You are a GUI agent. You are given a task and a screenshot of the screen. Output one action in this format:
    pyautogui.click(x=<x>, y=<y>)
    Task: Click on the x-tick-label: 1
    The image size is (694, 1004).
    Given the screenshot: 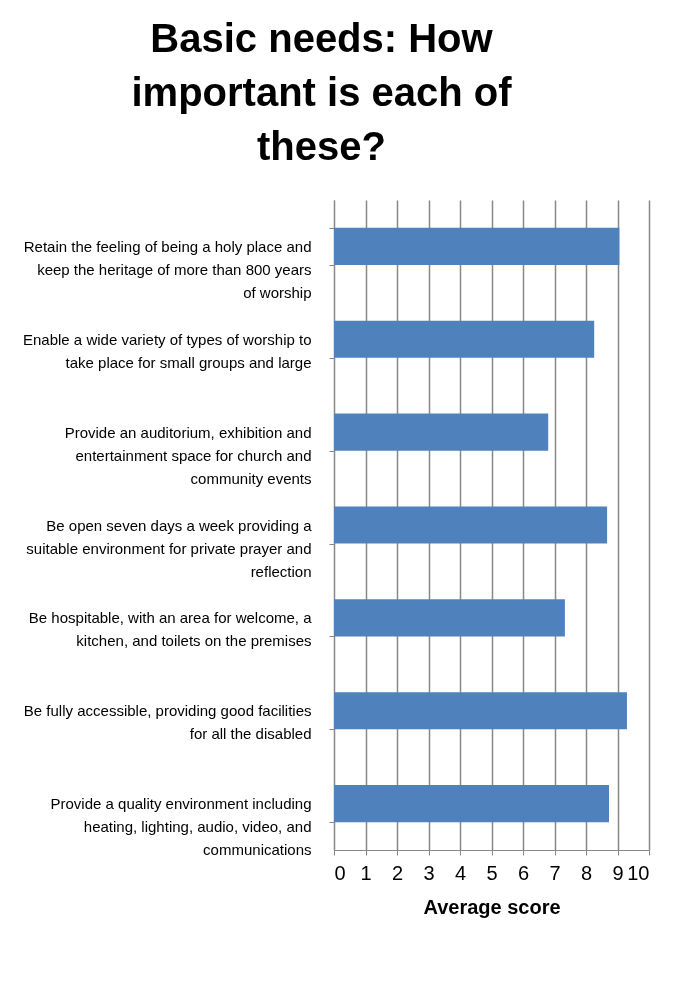 What is the action you would take?
    pyautogui.click(x=366, y=872)
    